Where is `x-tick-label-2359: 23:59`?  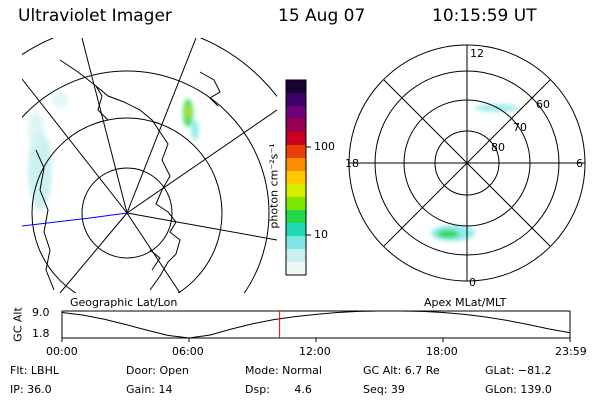 x-tick-label-2359: 23:59 is located at coordinates (571, 351).